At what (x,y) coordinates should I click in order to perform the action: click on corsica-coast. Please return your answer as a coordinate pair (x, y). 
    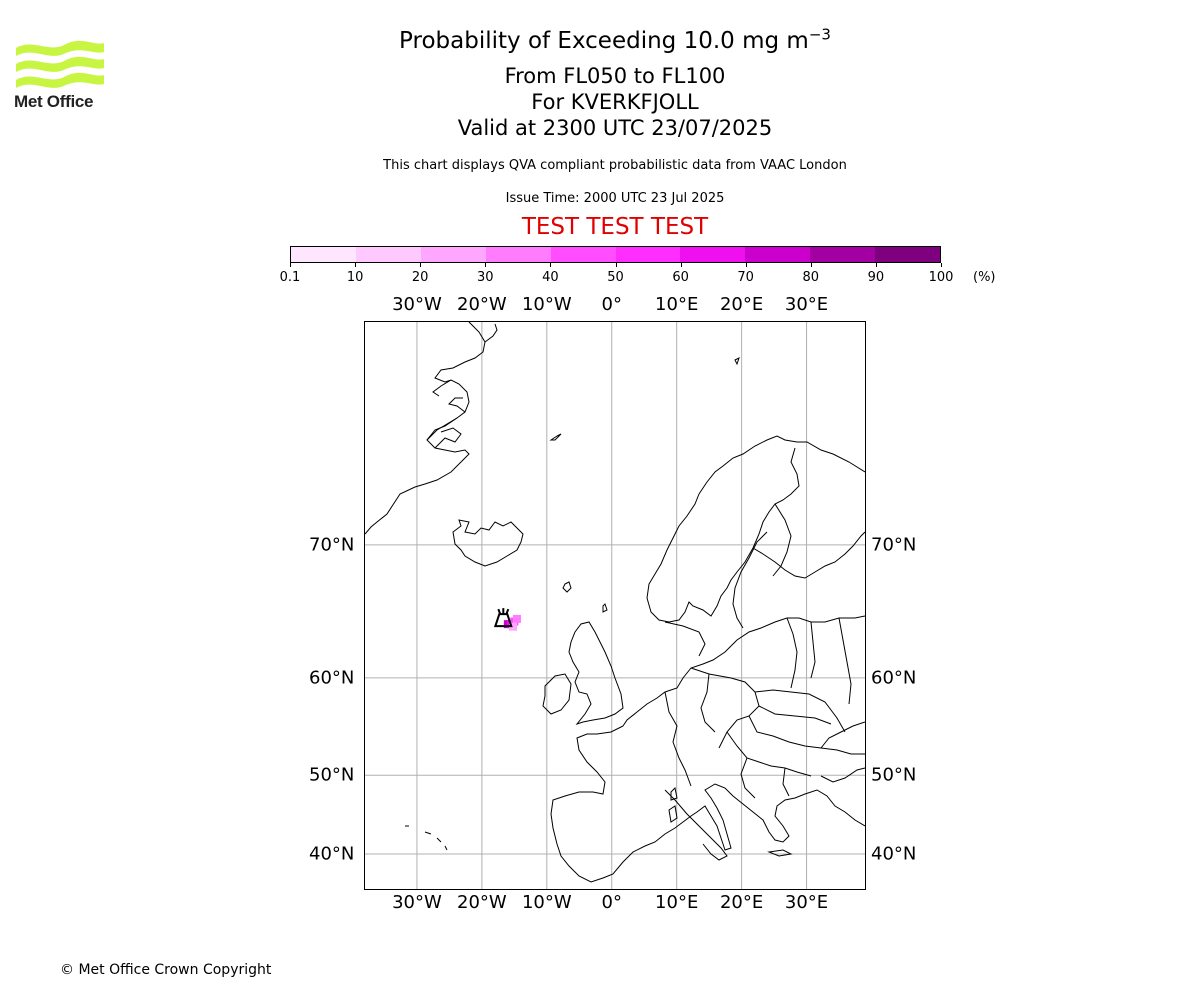
    Looking at the image, I should click on (674, 793).